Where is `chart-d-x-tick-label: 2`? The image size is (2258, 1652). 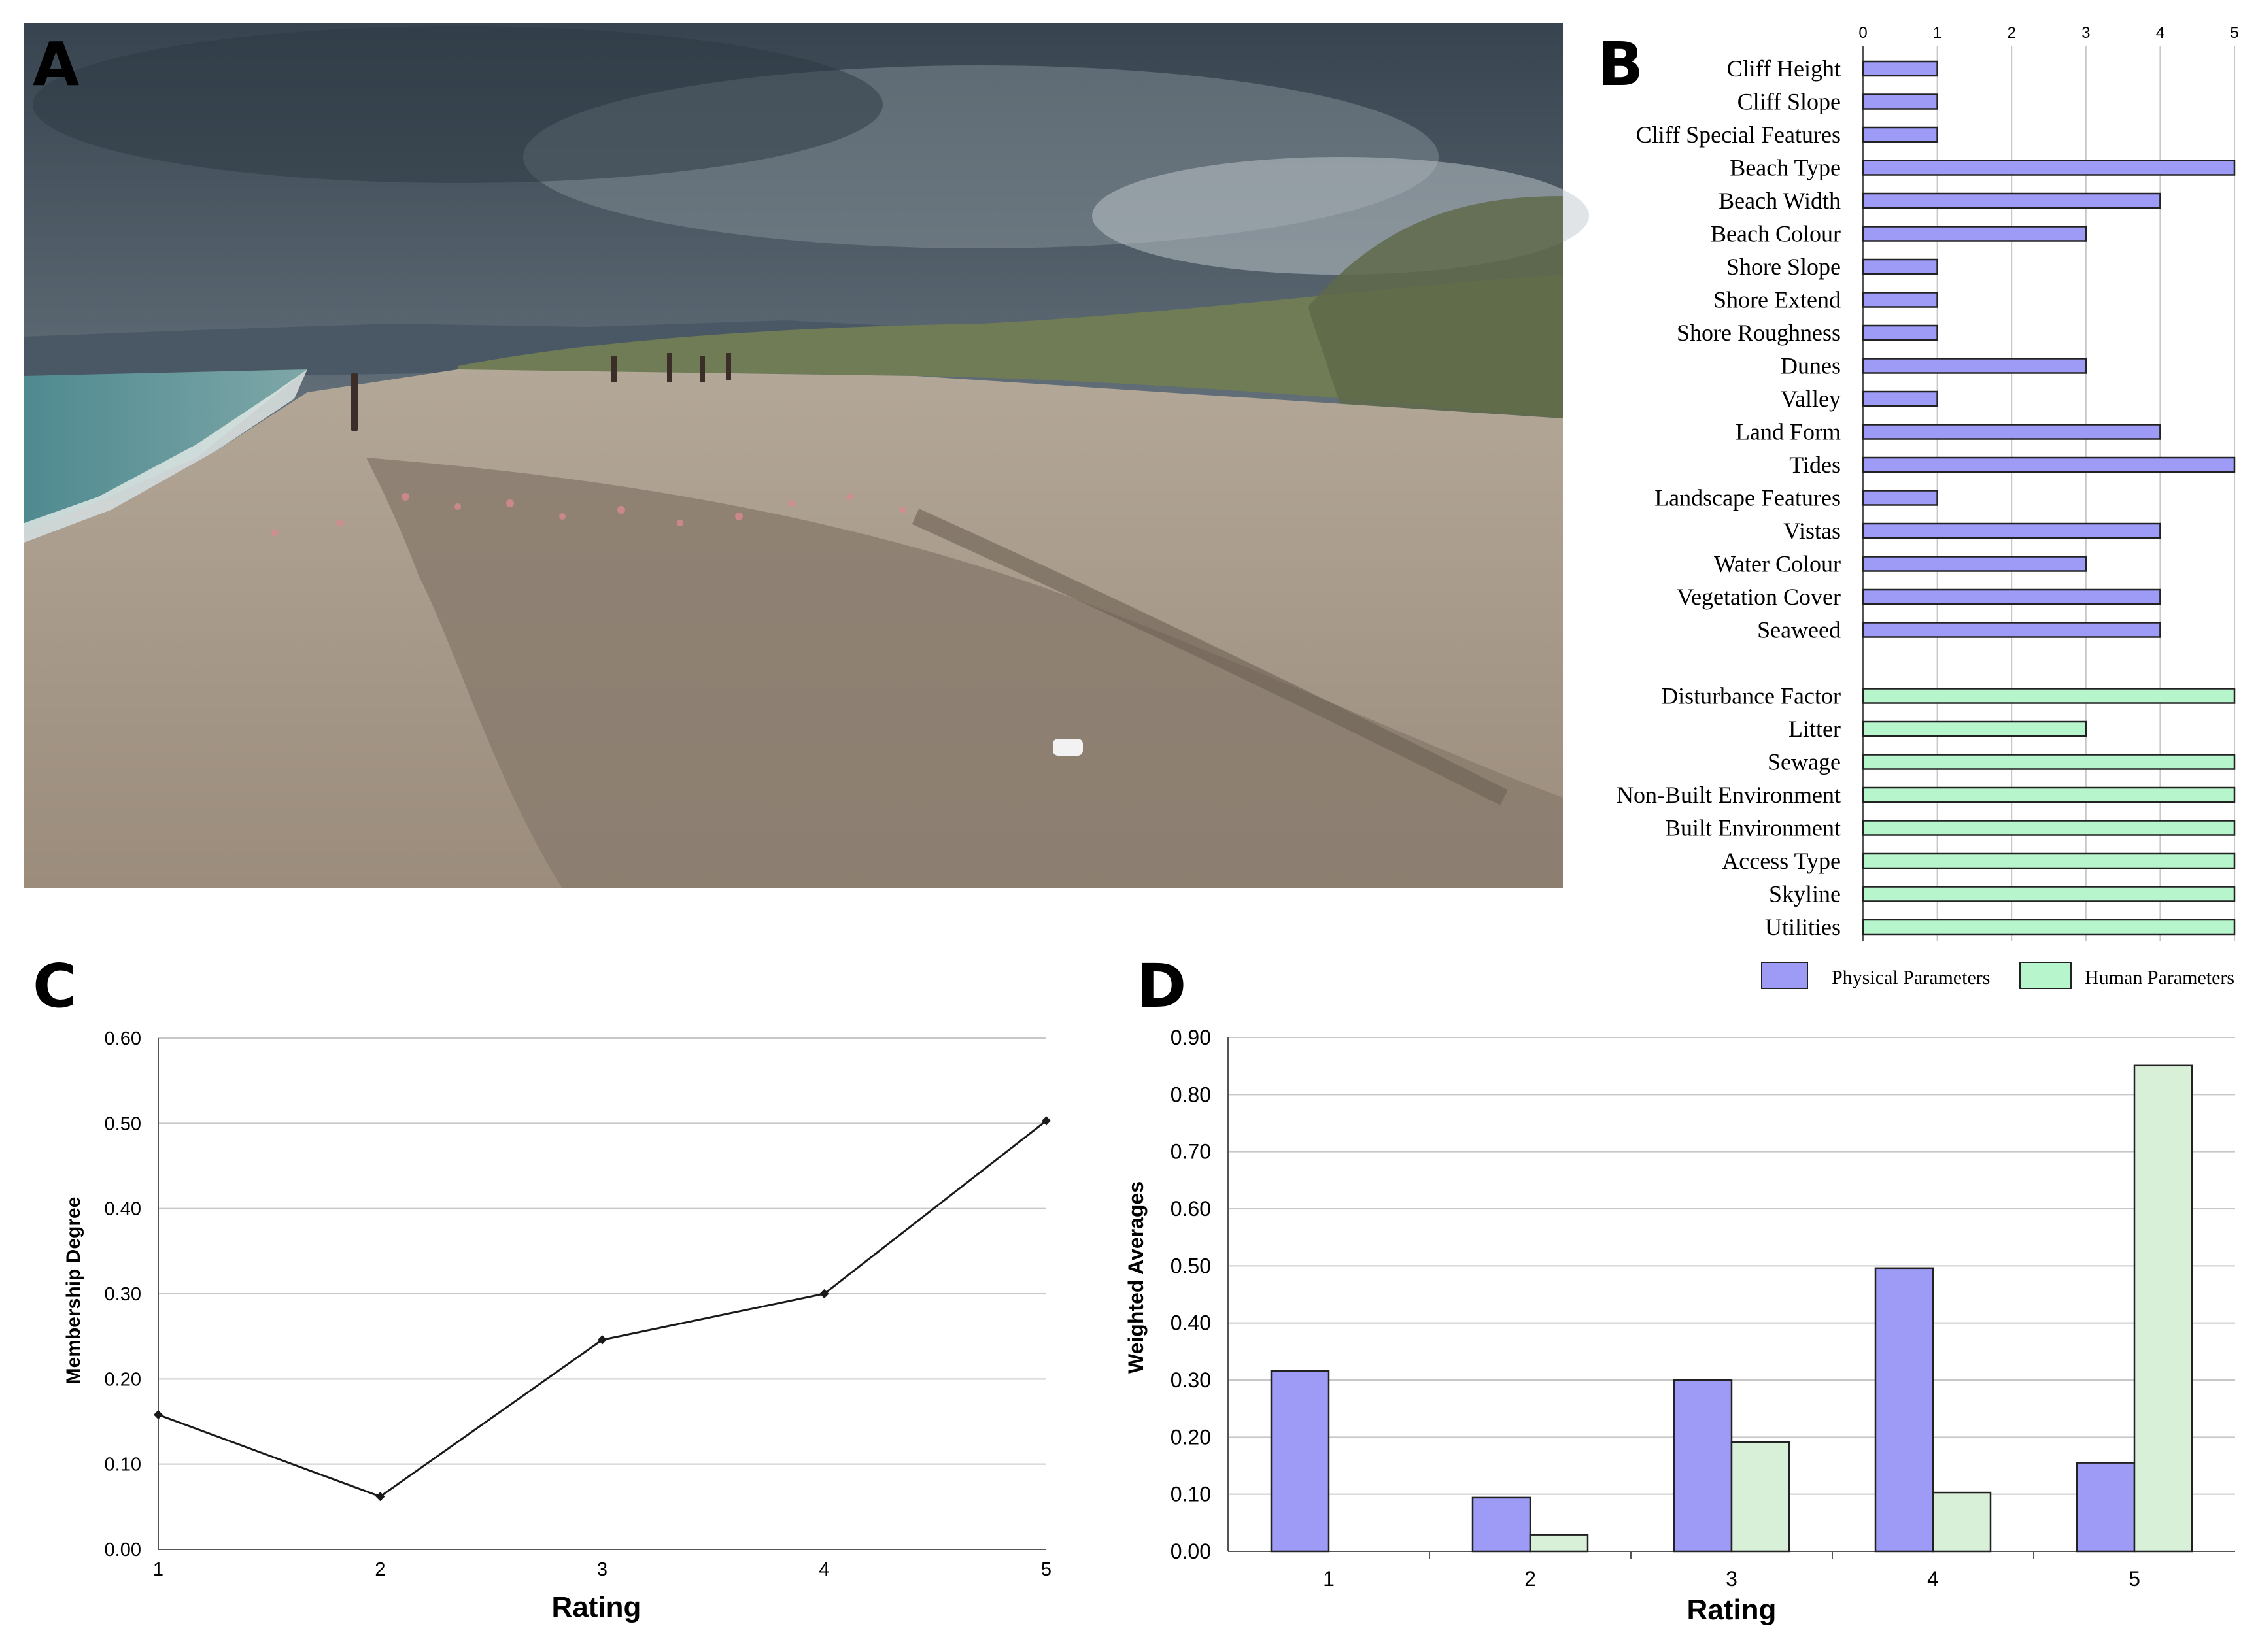 chart-d-x-tick-label: 2 is located at coordinates (1530, 1579).